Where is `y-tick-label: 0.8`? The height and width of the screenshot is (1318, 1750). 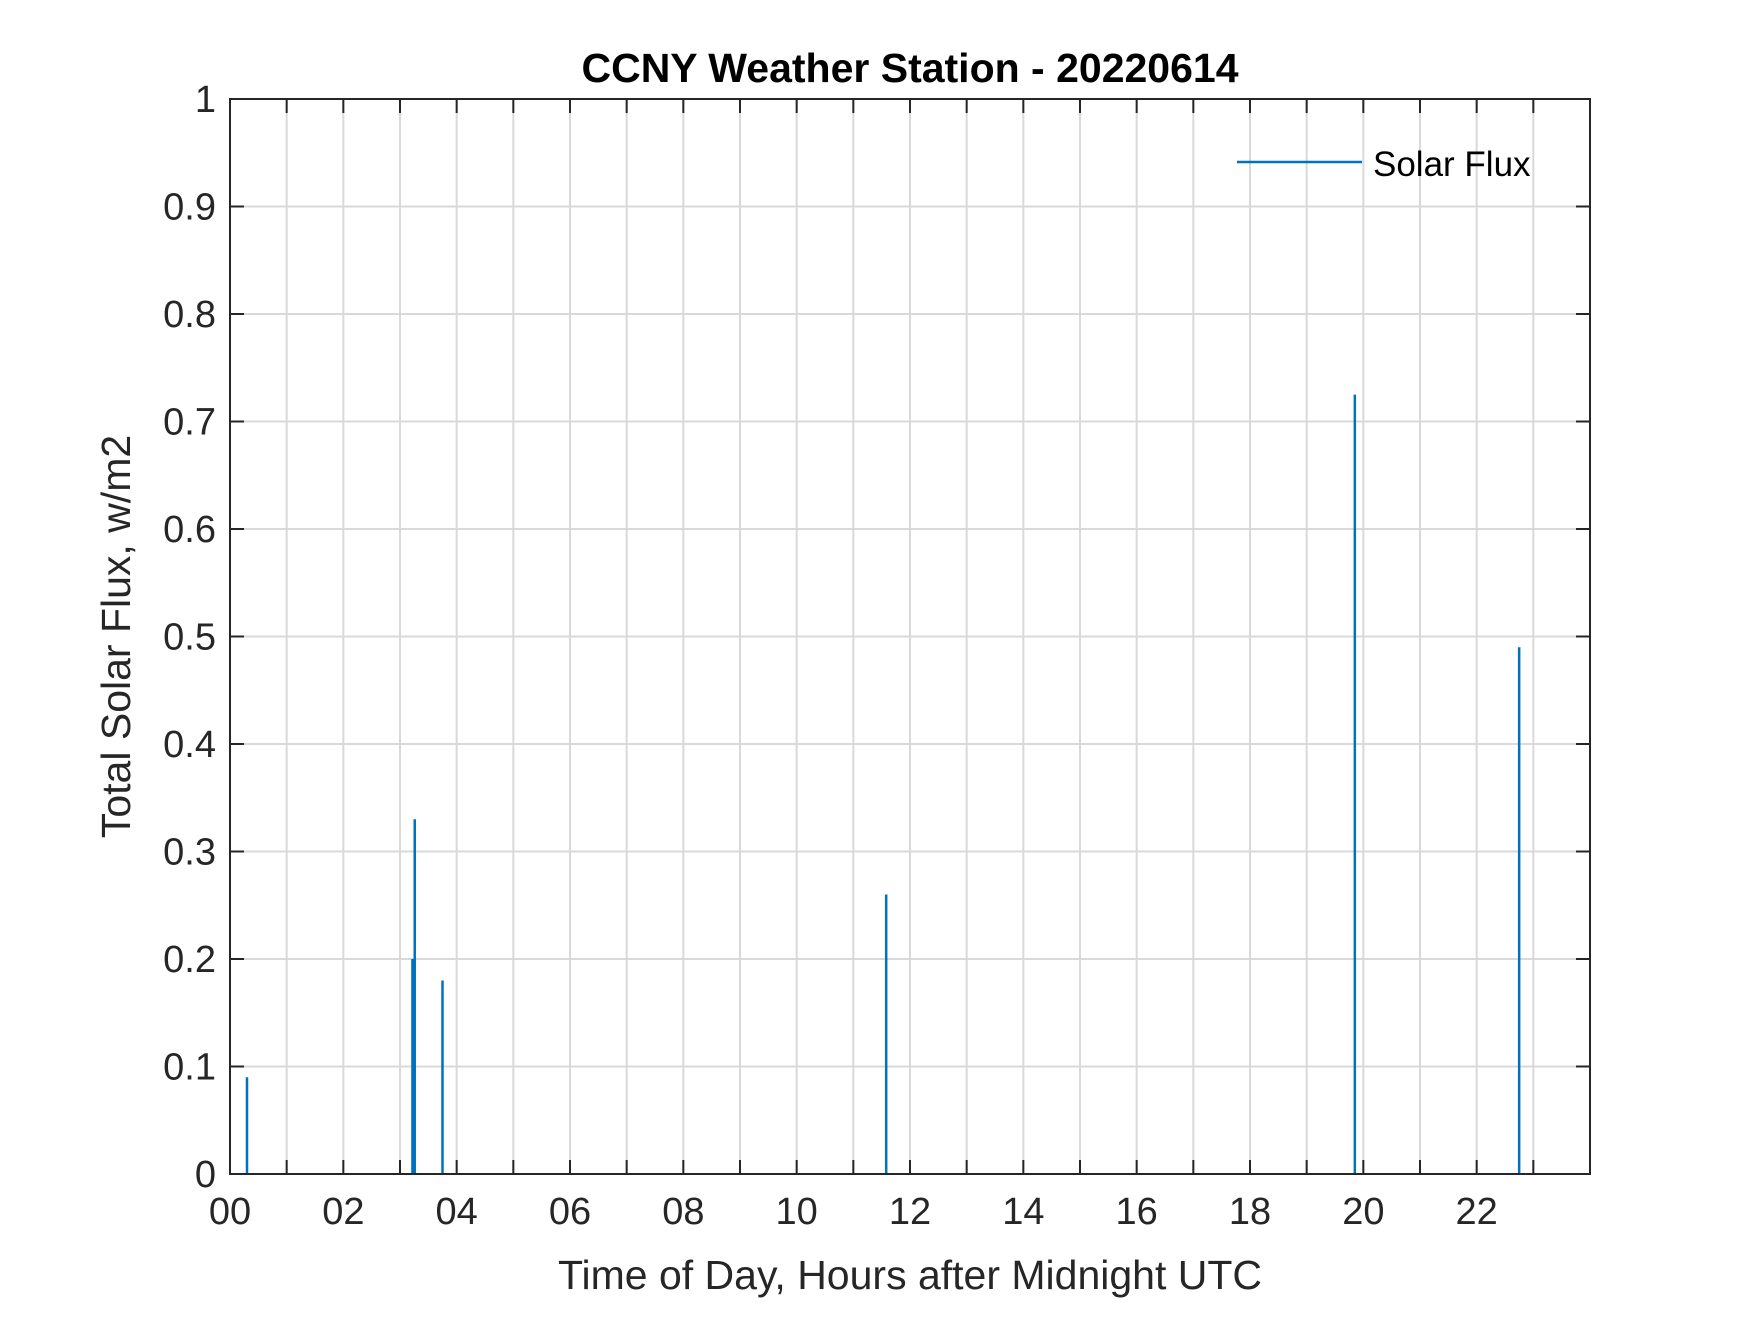 y-tick-label: 0.8 is located at coordinates (189, 315).